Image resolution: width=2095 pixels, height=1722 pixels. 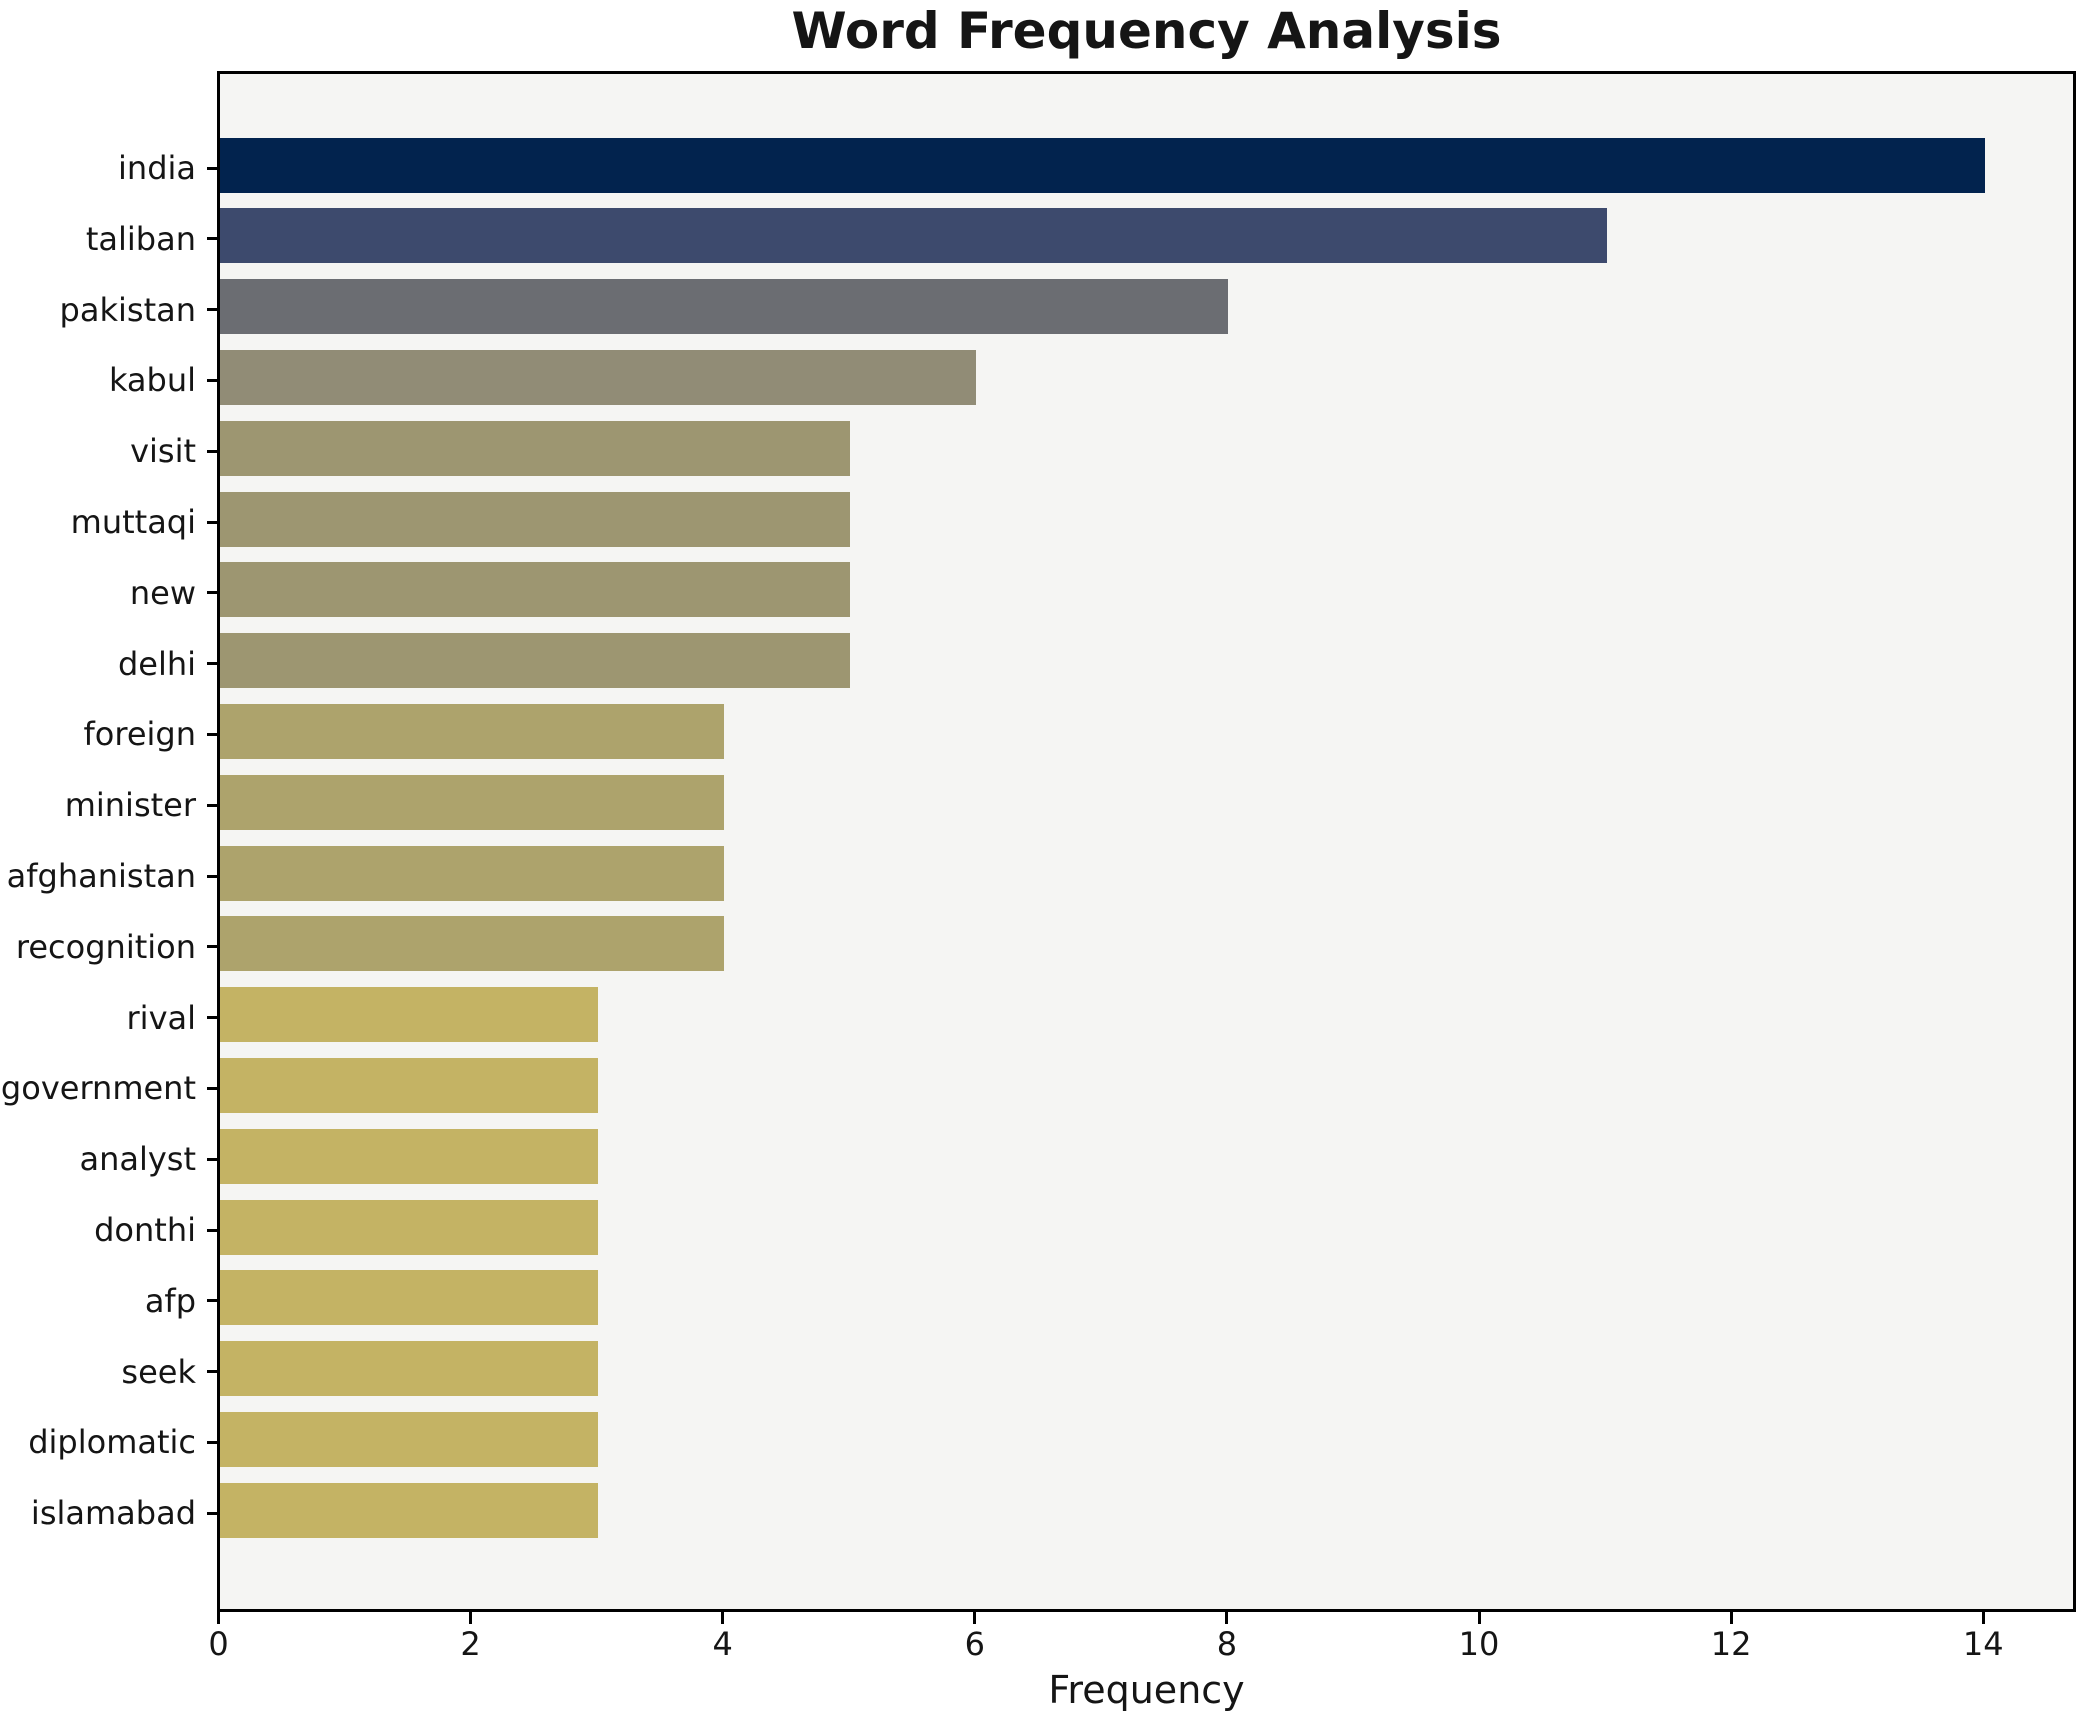 What do you see at coordinates (127, 309) in the screenshot?
I see `y-tick-label-pakistan: pakistan` at bounding box center [127, 309].